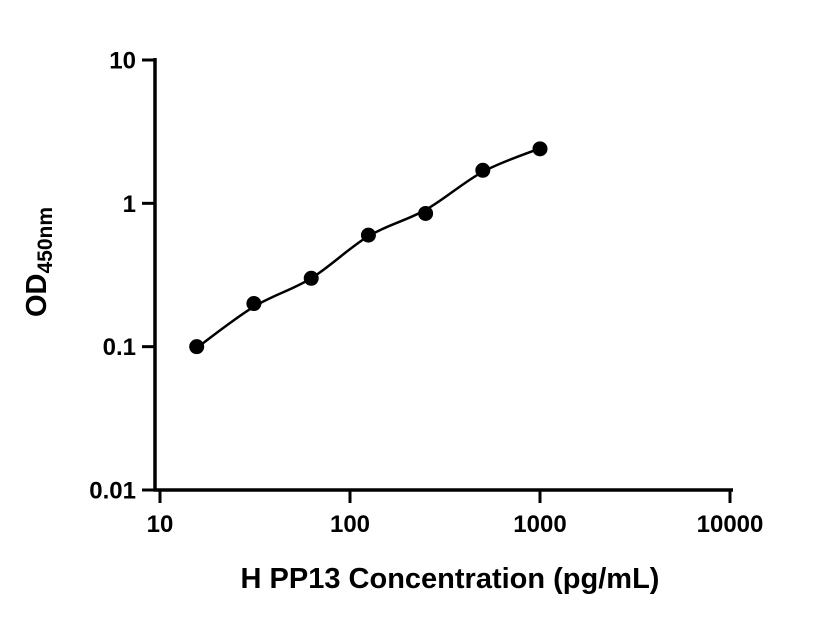 This screenshot has width=816, height=640. Describe the element at coordinates (119, 347) in the screenshot. I see `y-tick-label: 0.1` at that location.